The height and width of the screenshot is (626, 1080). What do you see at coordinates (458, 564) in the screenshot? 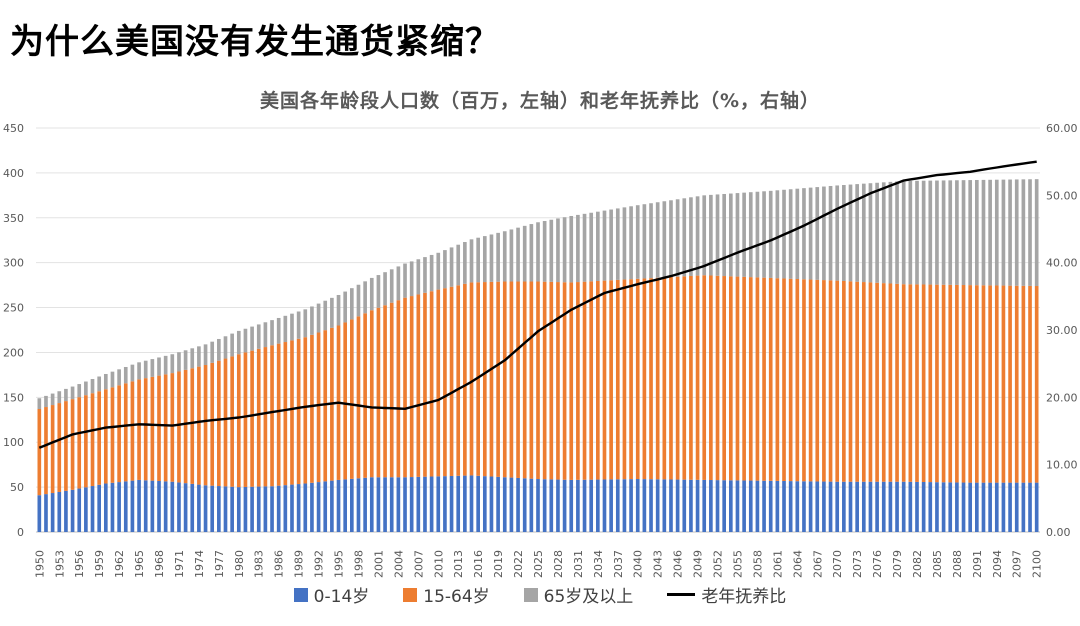
I see `x-tick-label: 2013` at bounding box center [458, 564].